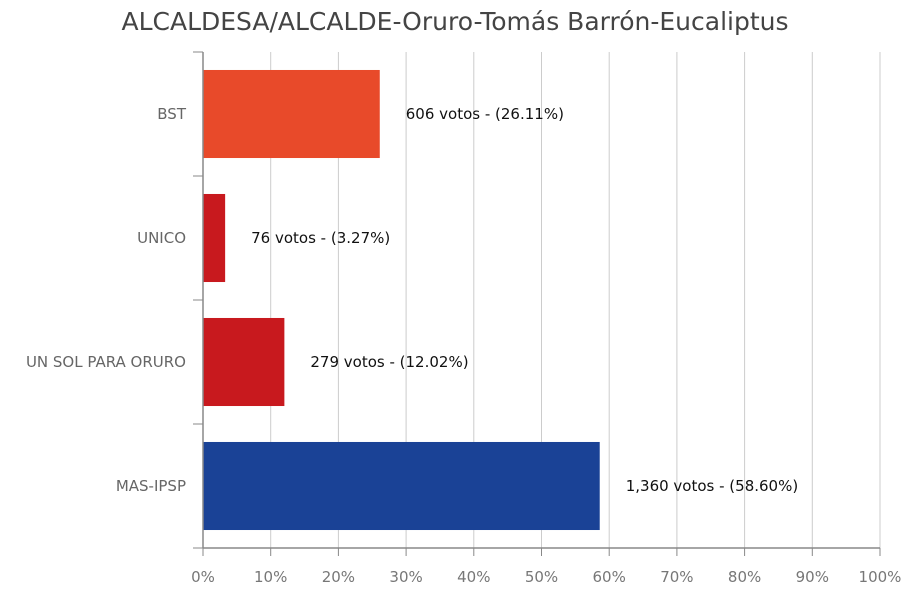  Describe the element at coordinates (151, 486) in the screenshot. I see `category-label: MAS-IPSP` at that location.